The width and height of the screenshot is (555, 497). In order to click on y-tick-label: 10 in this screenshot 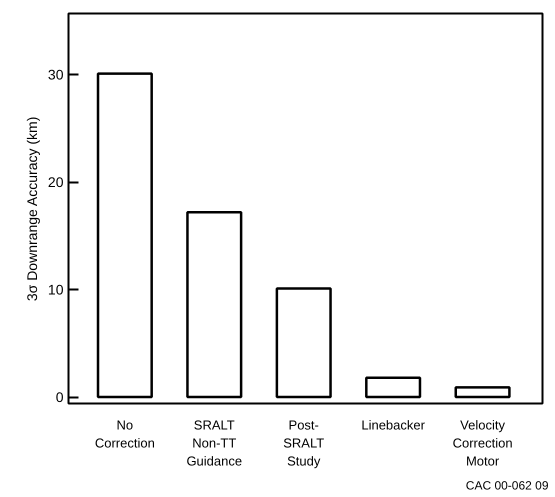, I will do `click(56, 290)`.